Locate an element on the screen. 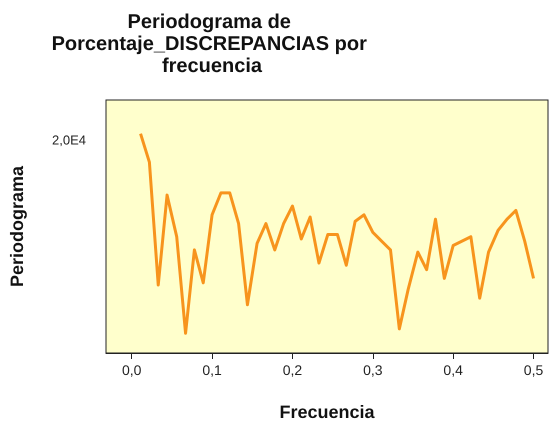 This screenshot has height=427, width=550. y-axis-title: Periodograma is located at coordinates (17, 226).